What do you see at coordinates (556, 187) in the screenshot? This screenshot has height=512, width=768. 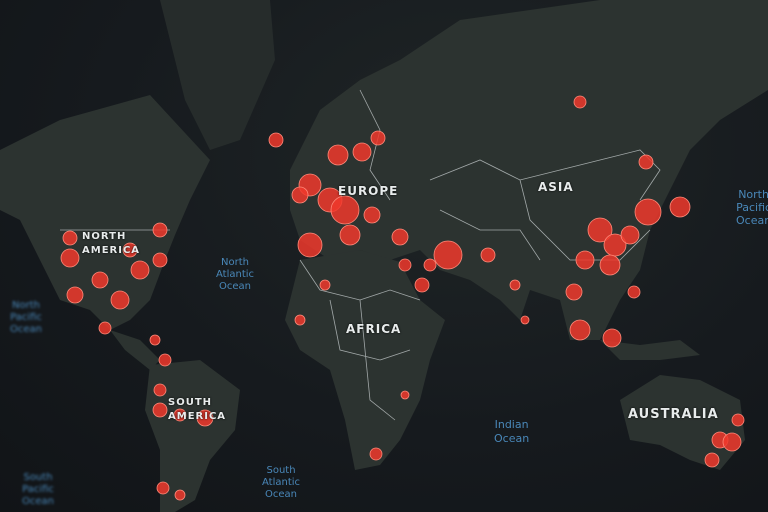 I see `label-asia: ASIA` at bounding box center [556, 187].